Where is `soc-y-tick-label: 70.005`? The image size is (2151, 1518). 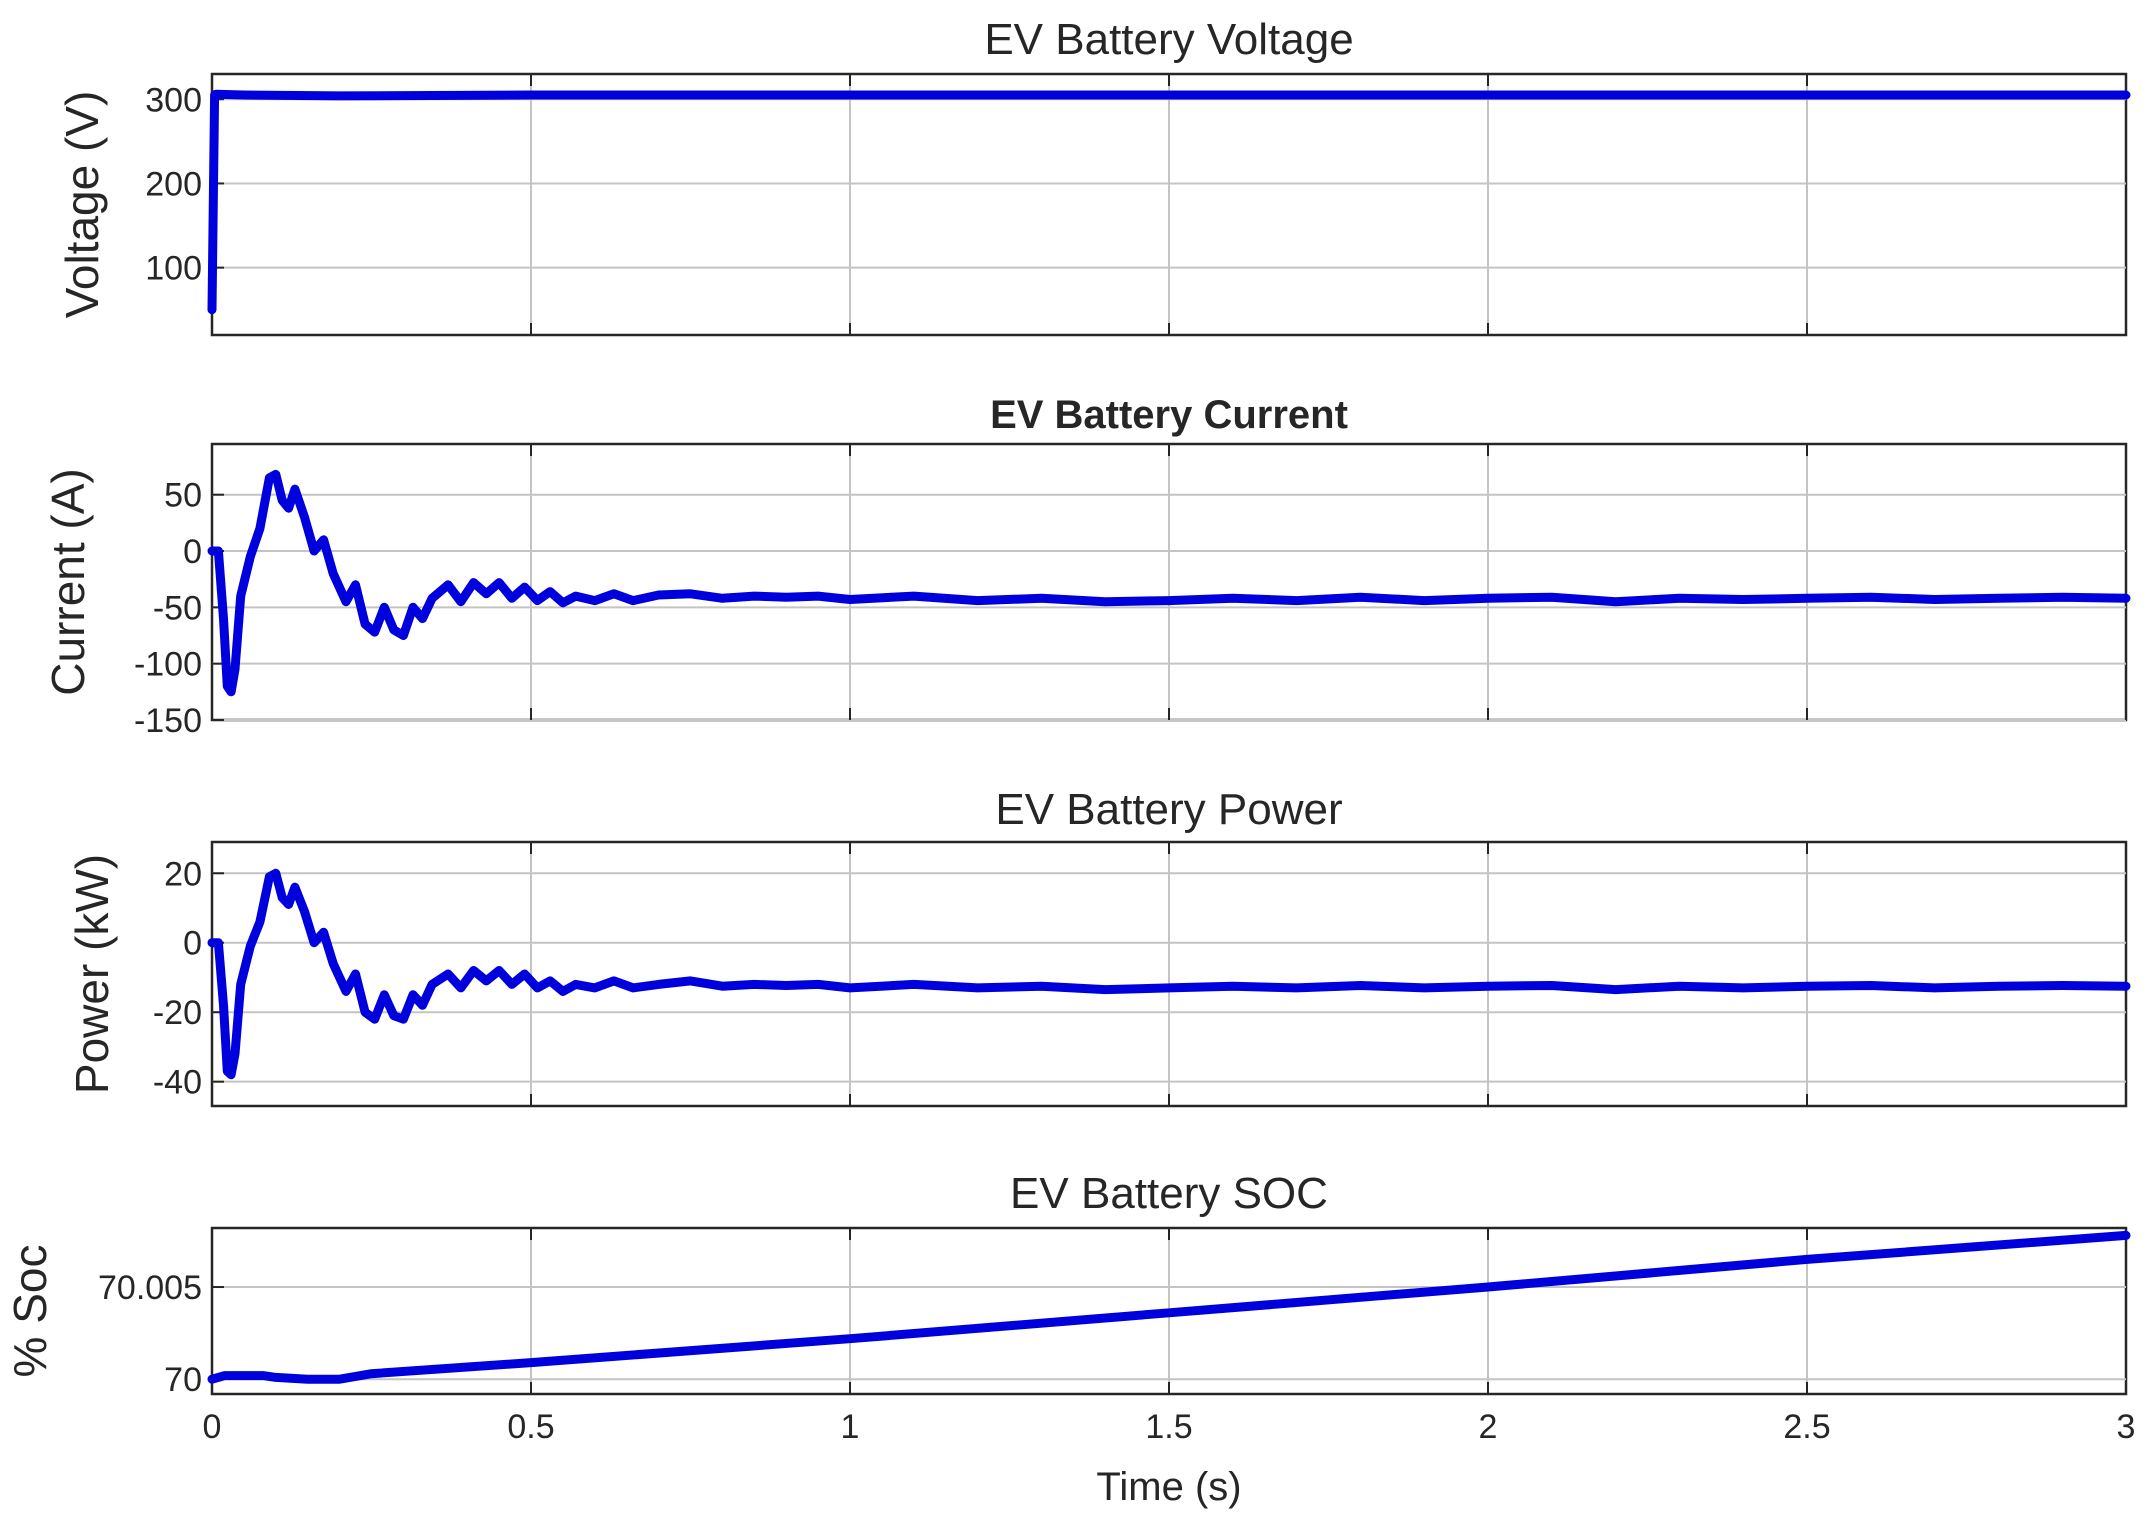 soc-y-tick-label: 70.005 is located at coordinates (150, 1288).